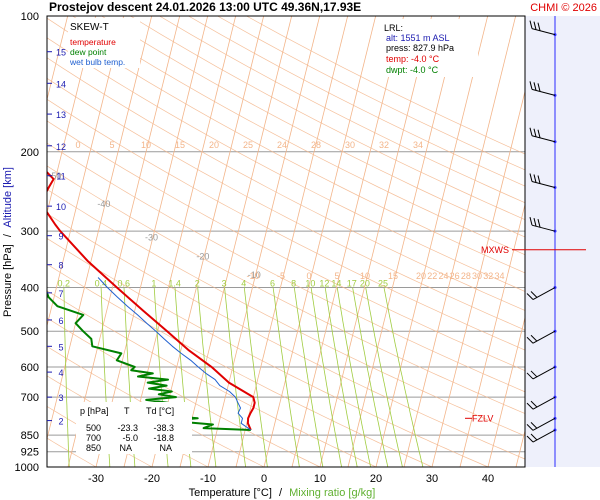 The width and height of the screenshot is (600, 500). I want to click on table-cell: -18.8, so click(163, 438).